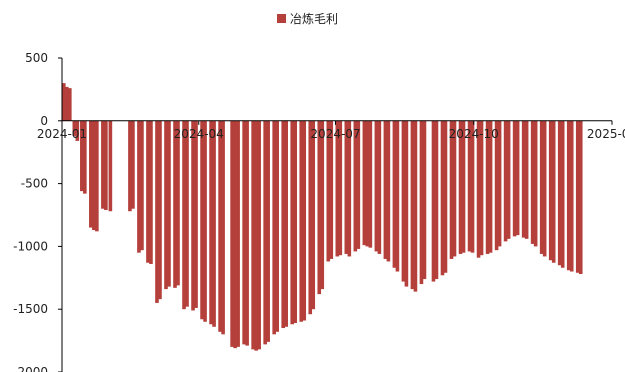  I want to click on x-tick-label: 2024-04, so click(199, 134).